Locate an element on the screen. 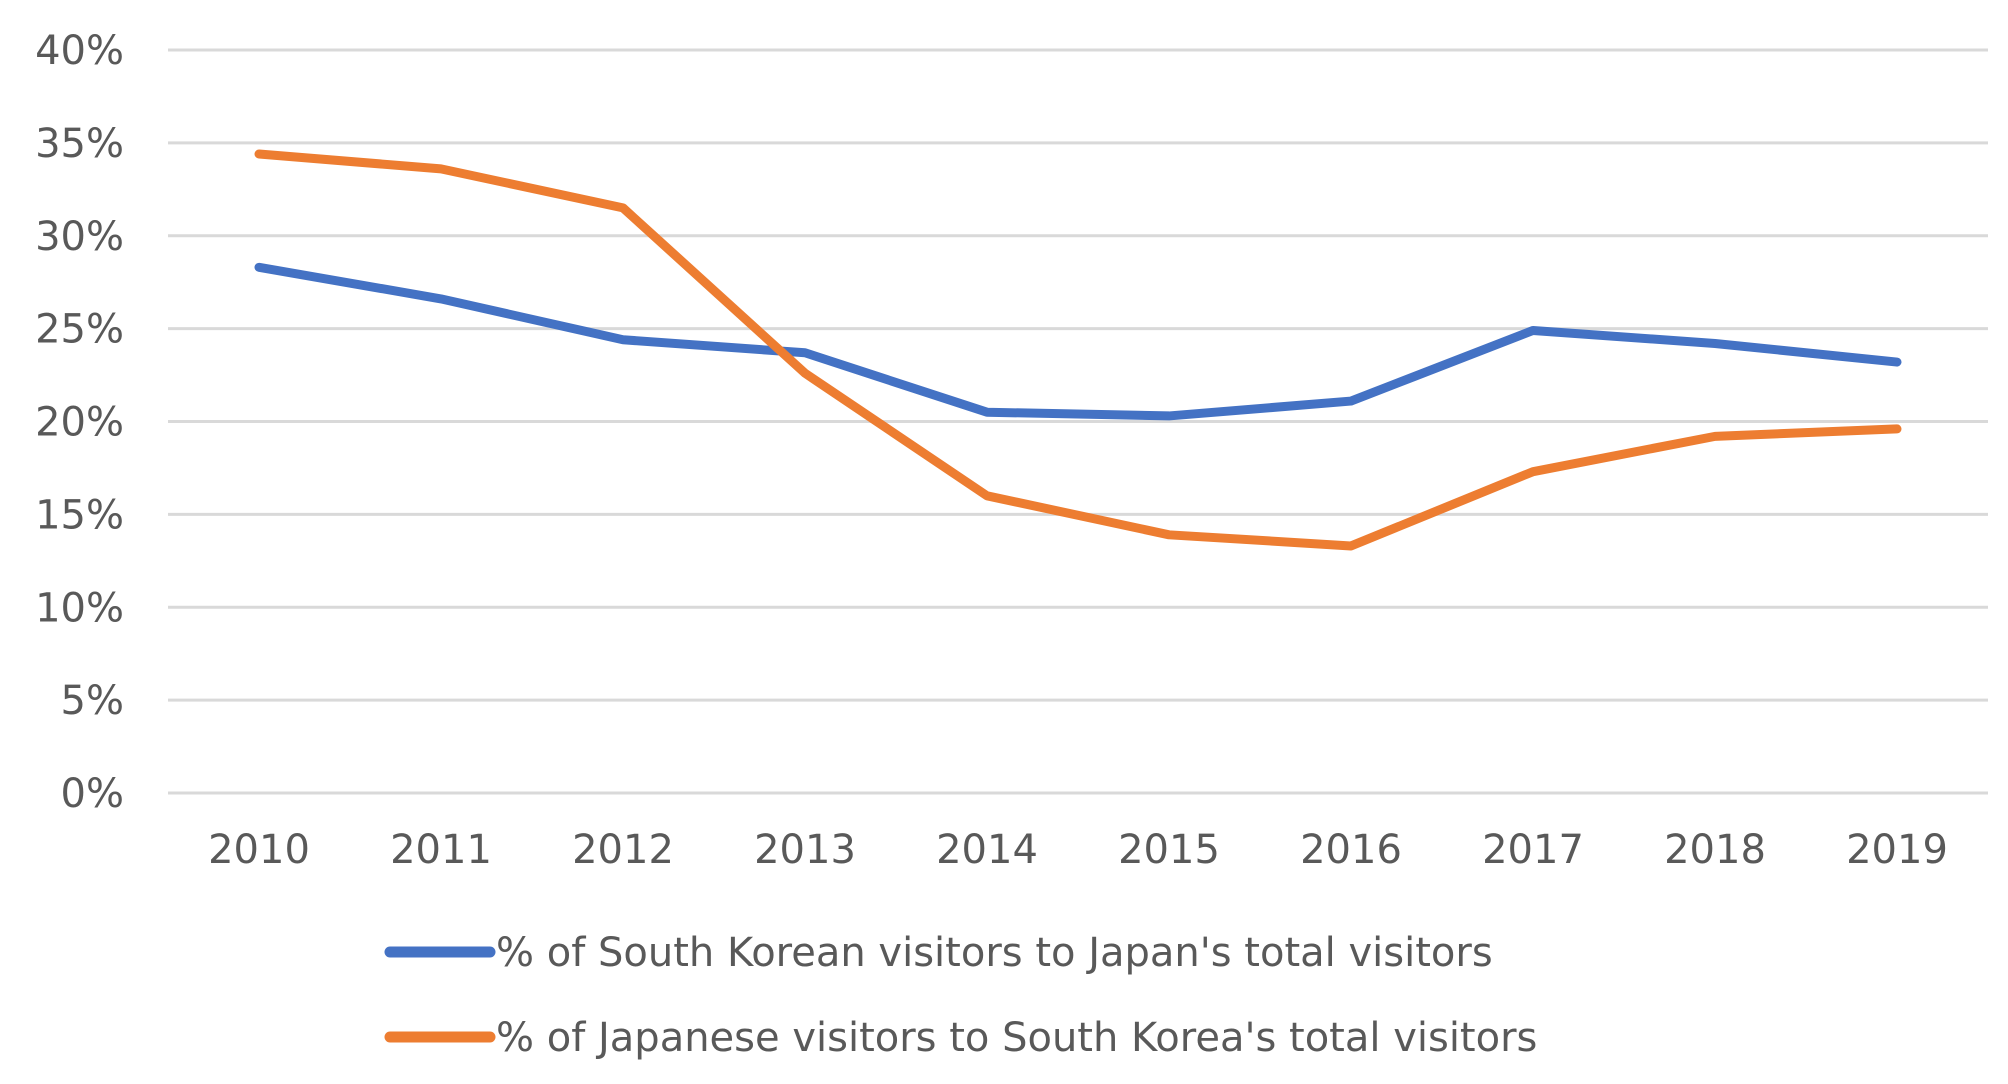  y-tick-label: 5% is located at coordinates (92, 701).